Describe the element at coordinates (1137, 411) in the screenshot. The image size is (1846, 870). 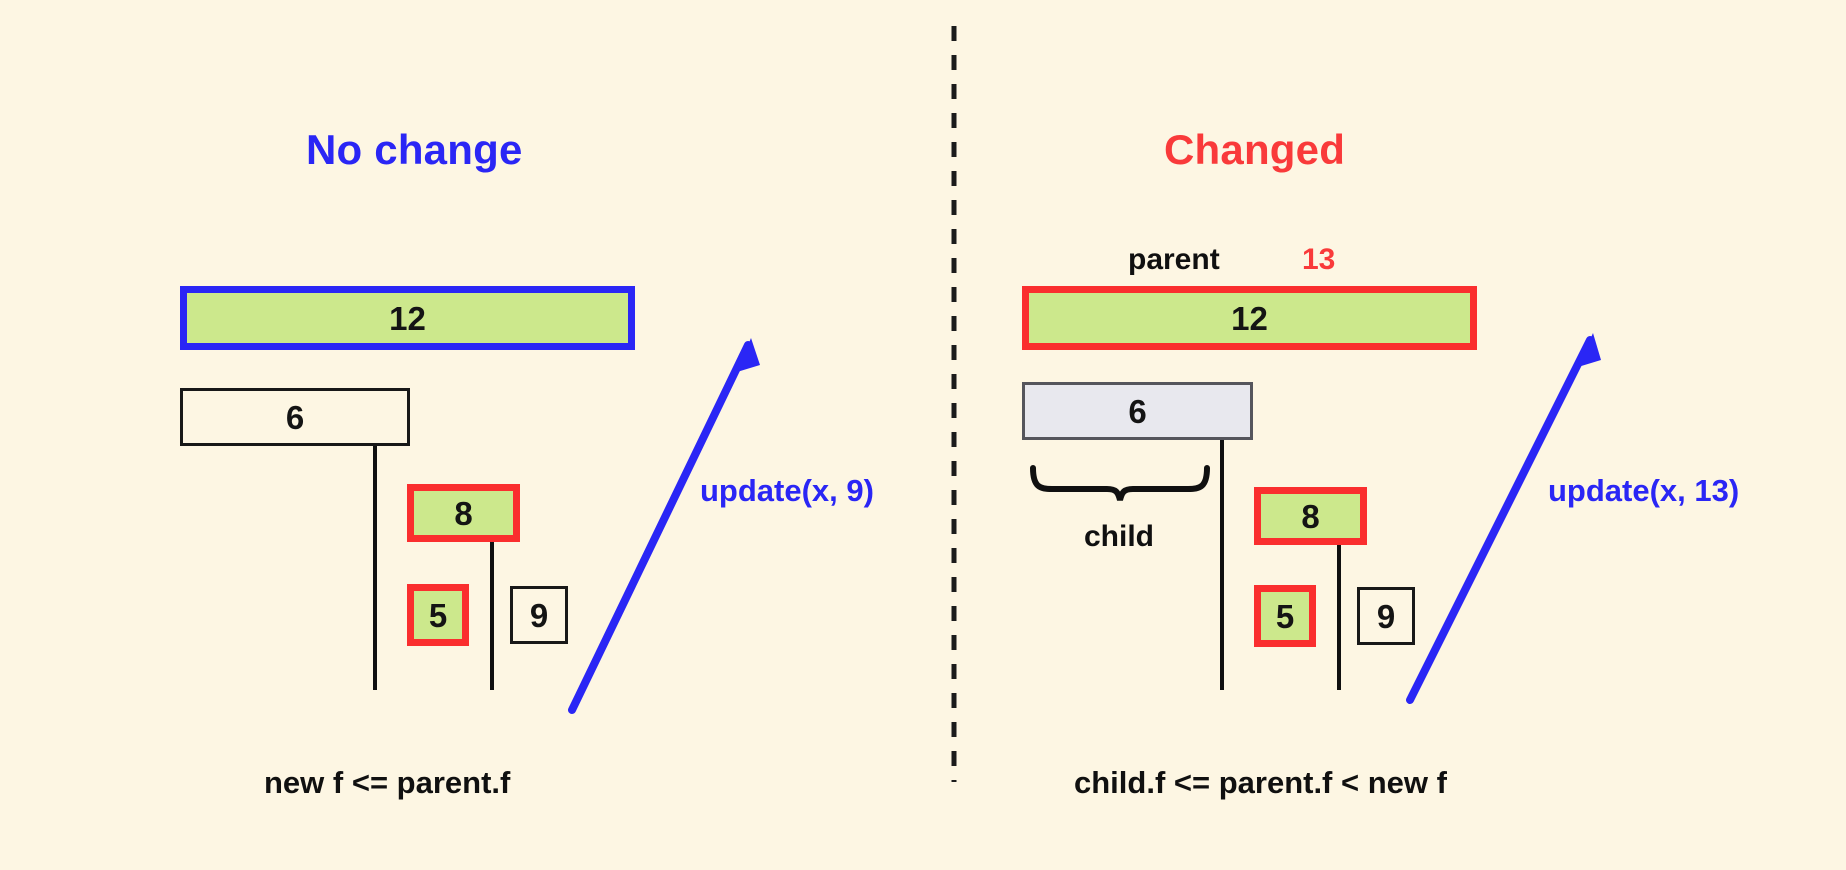
I see `node-right-6: 6` at that location.